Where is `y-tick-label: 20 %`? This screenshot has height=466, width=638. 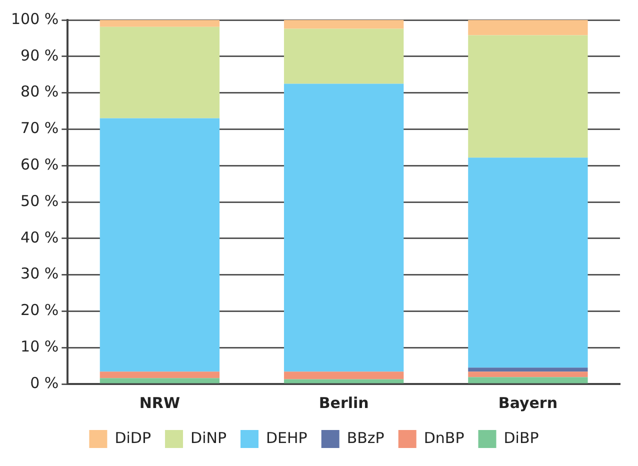
y-tick-label: 20 % is located at coordinates (39, 310).